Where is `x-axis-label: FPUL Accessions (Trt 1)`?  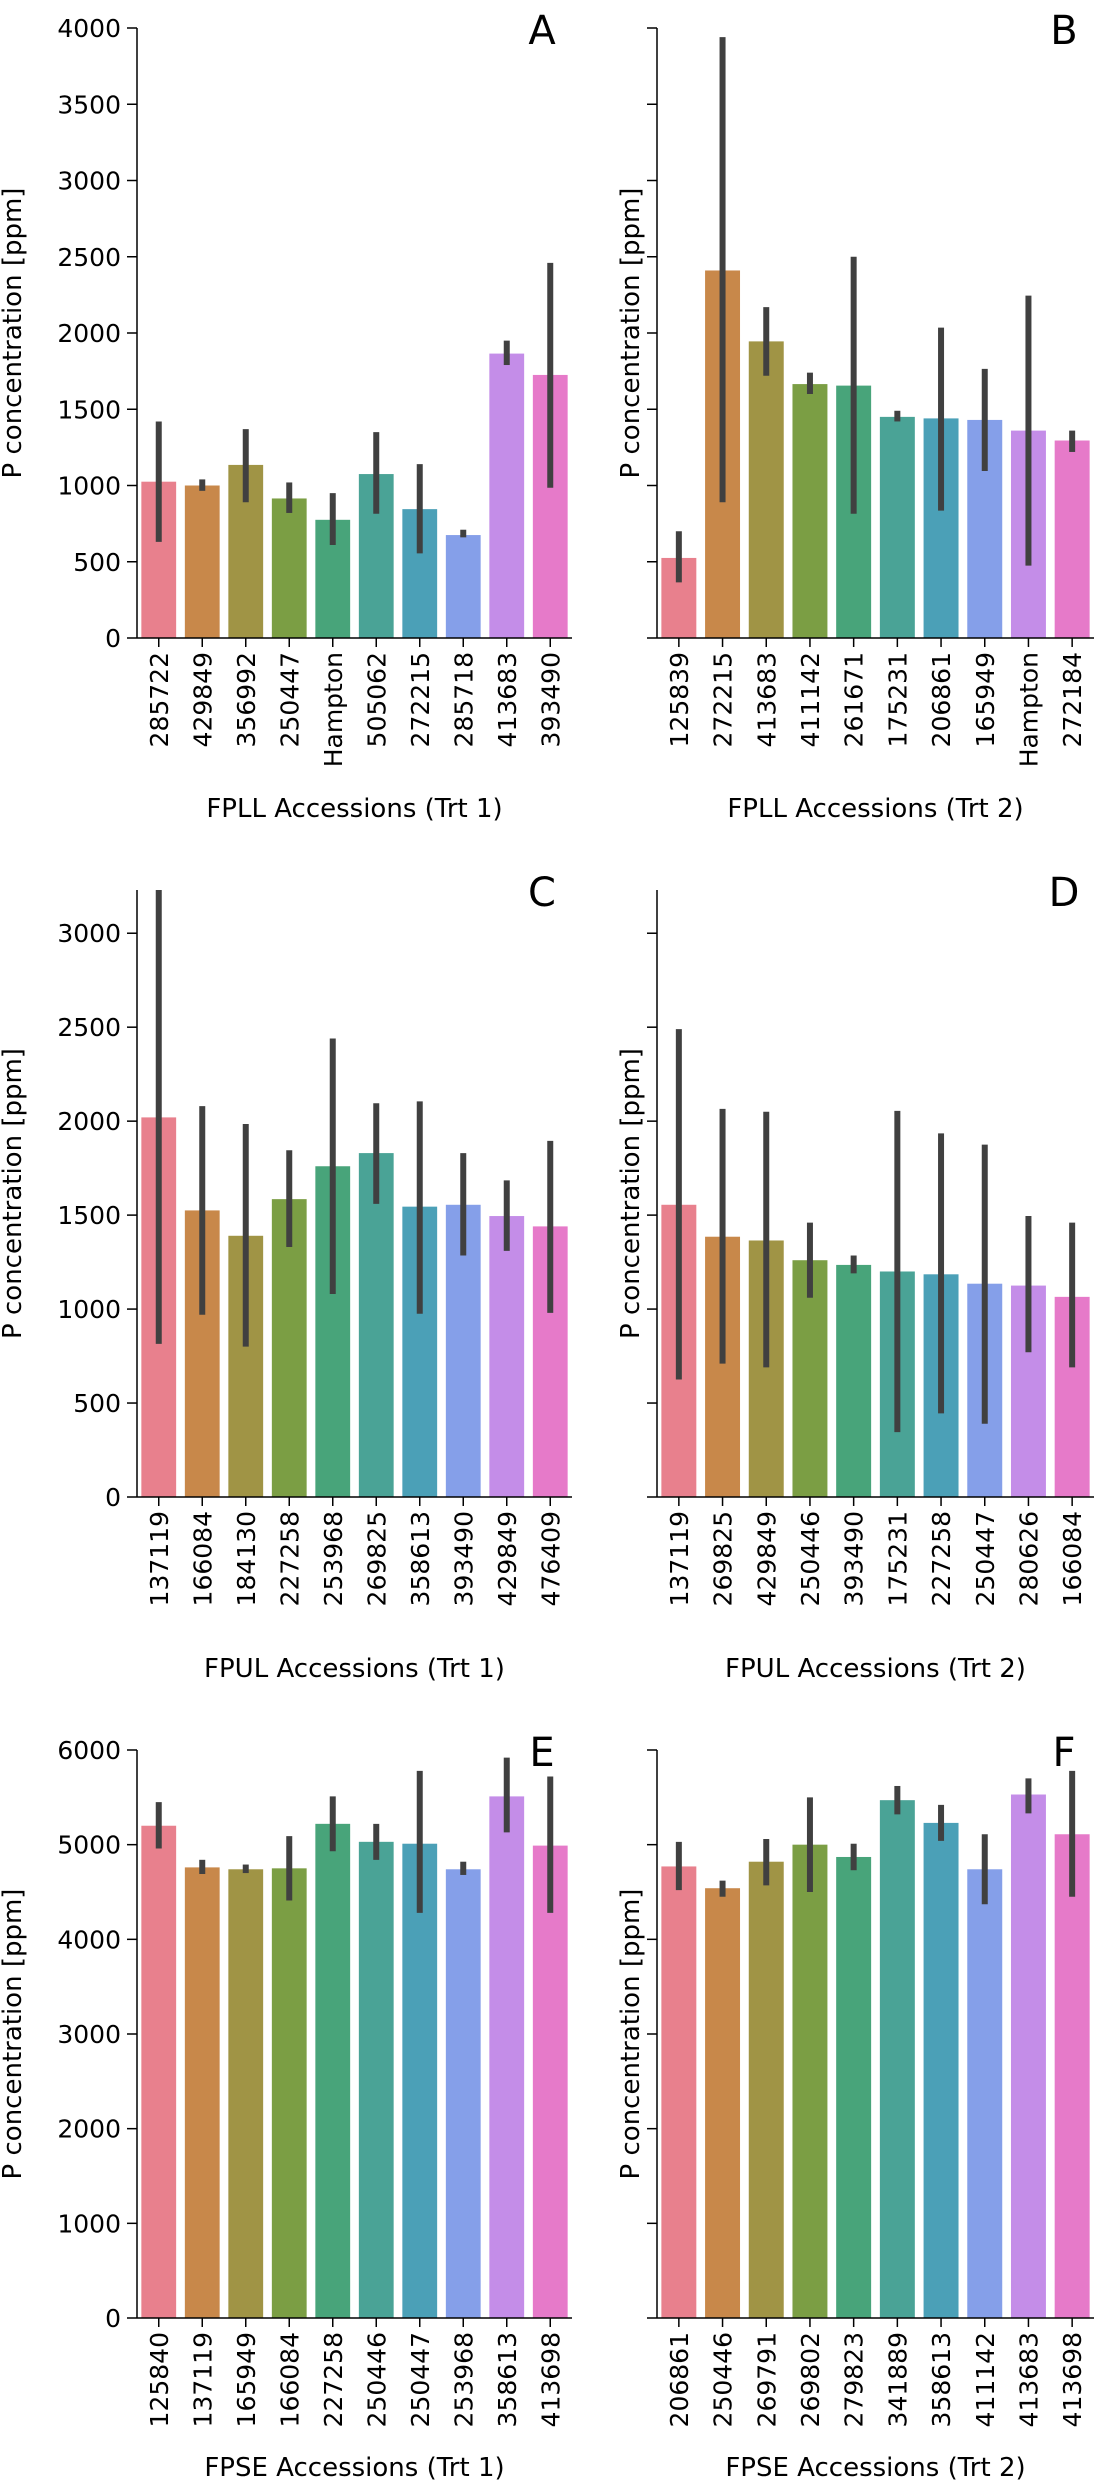 x-axis-label: FPUL Accessions (Trt 1) is located at coordinates (354, 1669).